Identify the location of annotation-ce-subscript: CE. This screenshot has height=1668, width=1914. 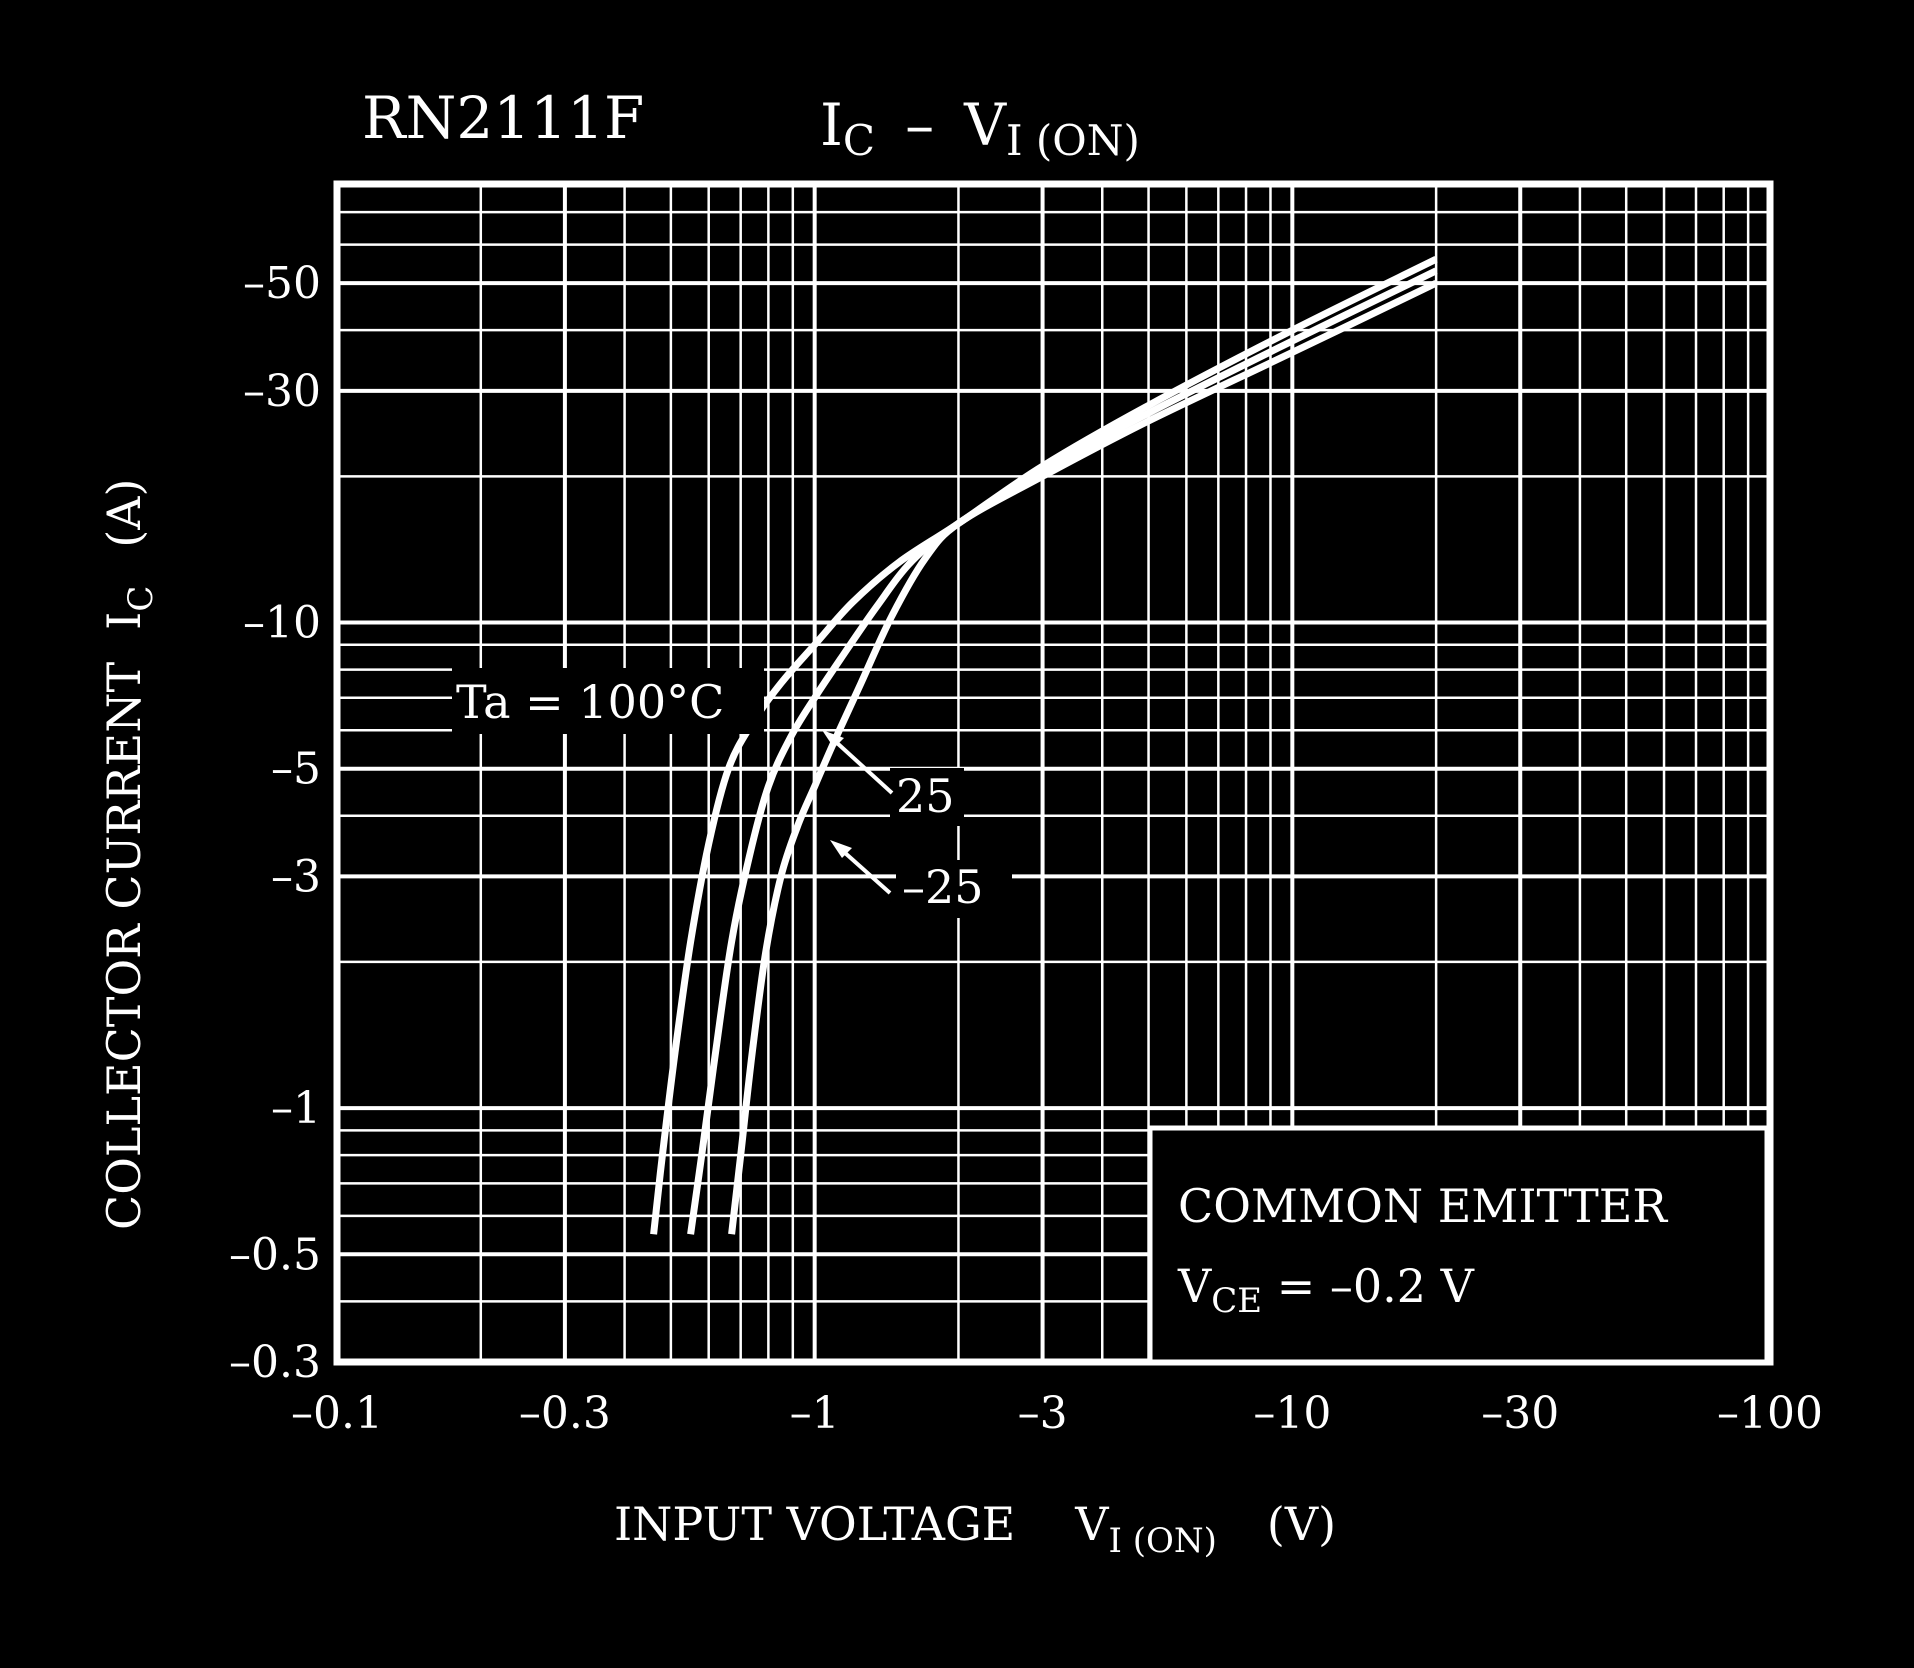
(1236, 1301).